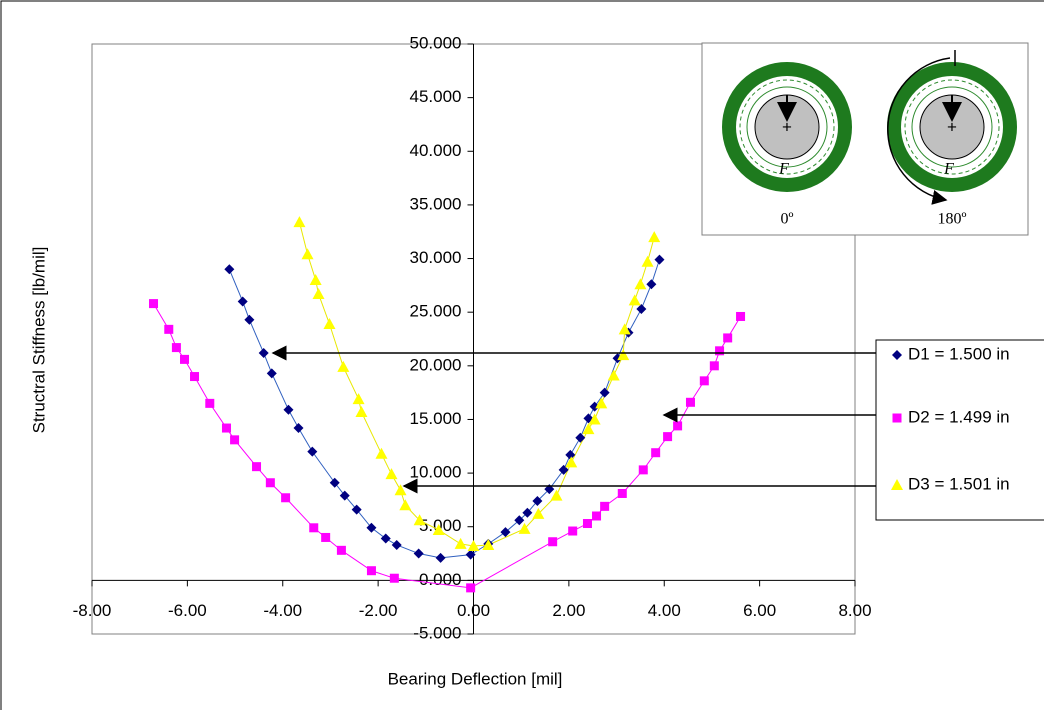  Describe the element at coordinates (959, 353) in the screenshot. I see `legend-label: D1 = 1.500 in` at that location.